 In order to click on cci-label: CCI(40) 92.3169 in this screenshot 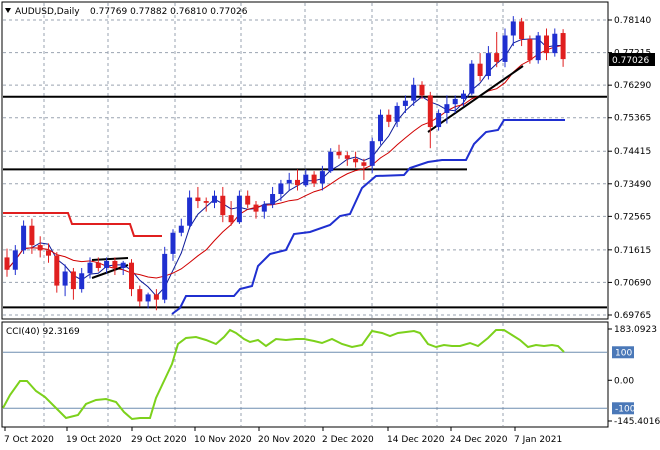, I will do `click(43, 332)`.